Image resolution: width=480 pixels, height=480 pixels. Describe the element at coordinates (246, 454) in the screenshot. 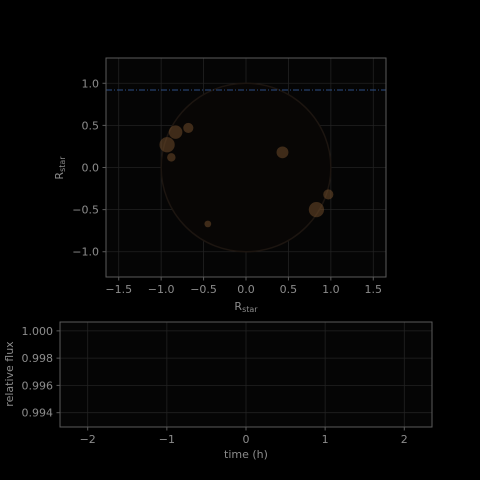

I see `light-curve-xlabel: time (h)` at that location.